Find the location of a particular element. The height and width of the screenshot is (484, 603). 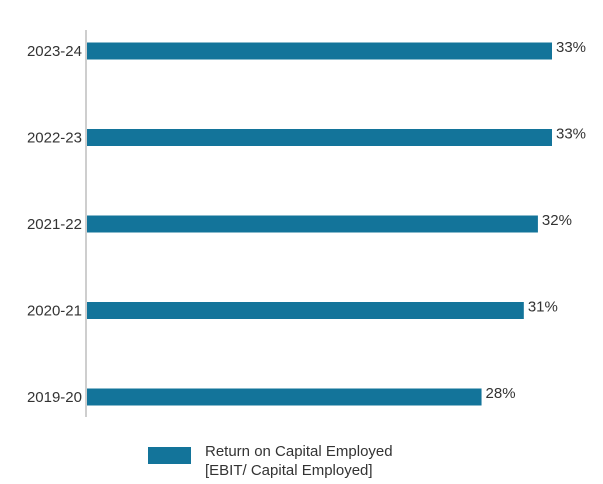

data-label: 32% is located at coordinates (557, 220).